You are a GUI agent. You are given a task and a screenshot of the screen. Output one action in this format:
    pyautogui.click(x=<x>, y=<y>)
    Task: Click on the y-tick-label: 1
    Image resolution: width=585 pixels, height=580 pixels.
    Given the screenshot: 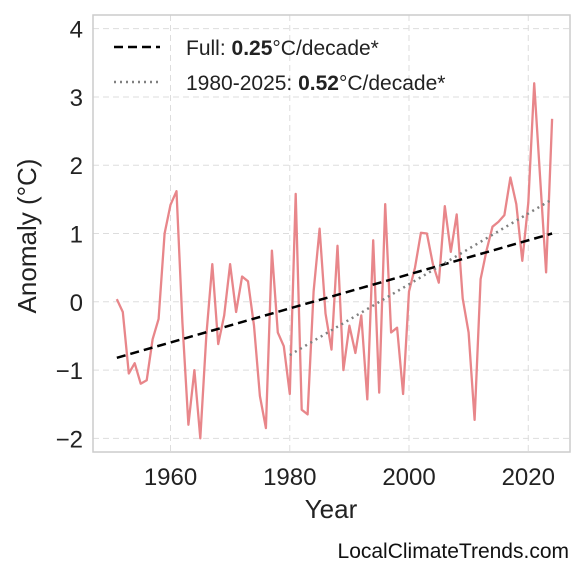 What is the action you would take?
    pyautogui.click(x=76, y=235)
    